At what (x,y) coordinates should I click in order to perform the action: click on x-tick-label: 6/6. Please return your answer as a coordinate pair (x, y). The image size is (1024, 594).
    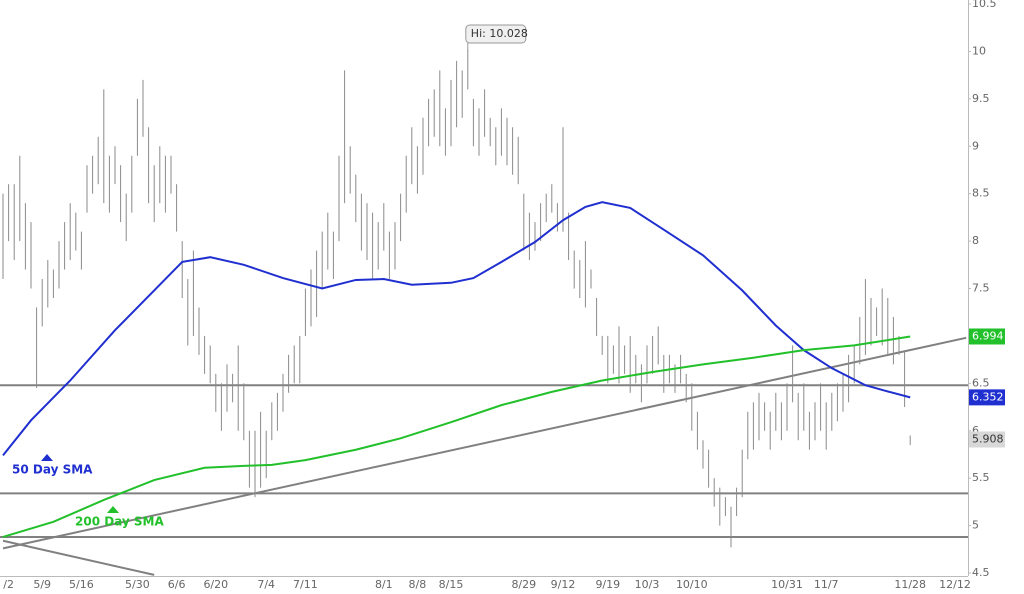
    Looking at the image, I should click on (177, 584).